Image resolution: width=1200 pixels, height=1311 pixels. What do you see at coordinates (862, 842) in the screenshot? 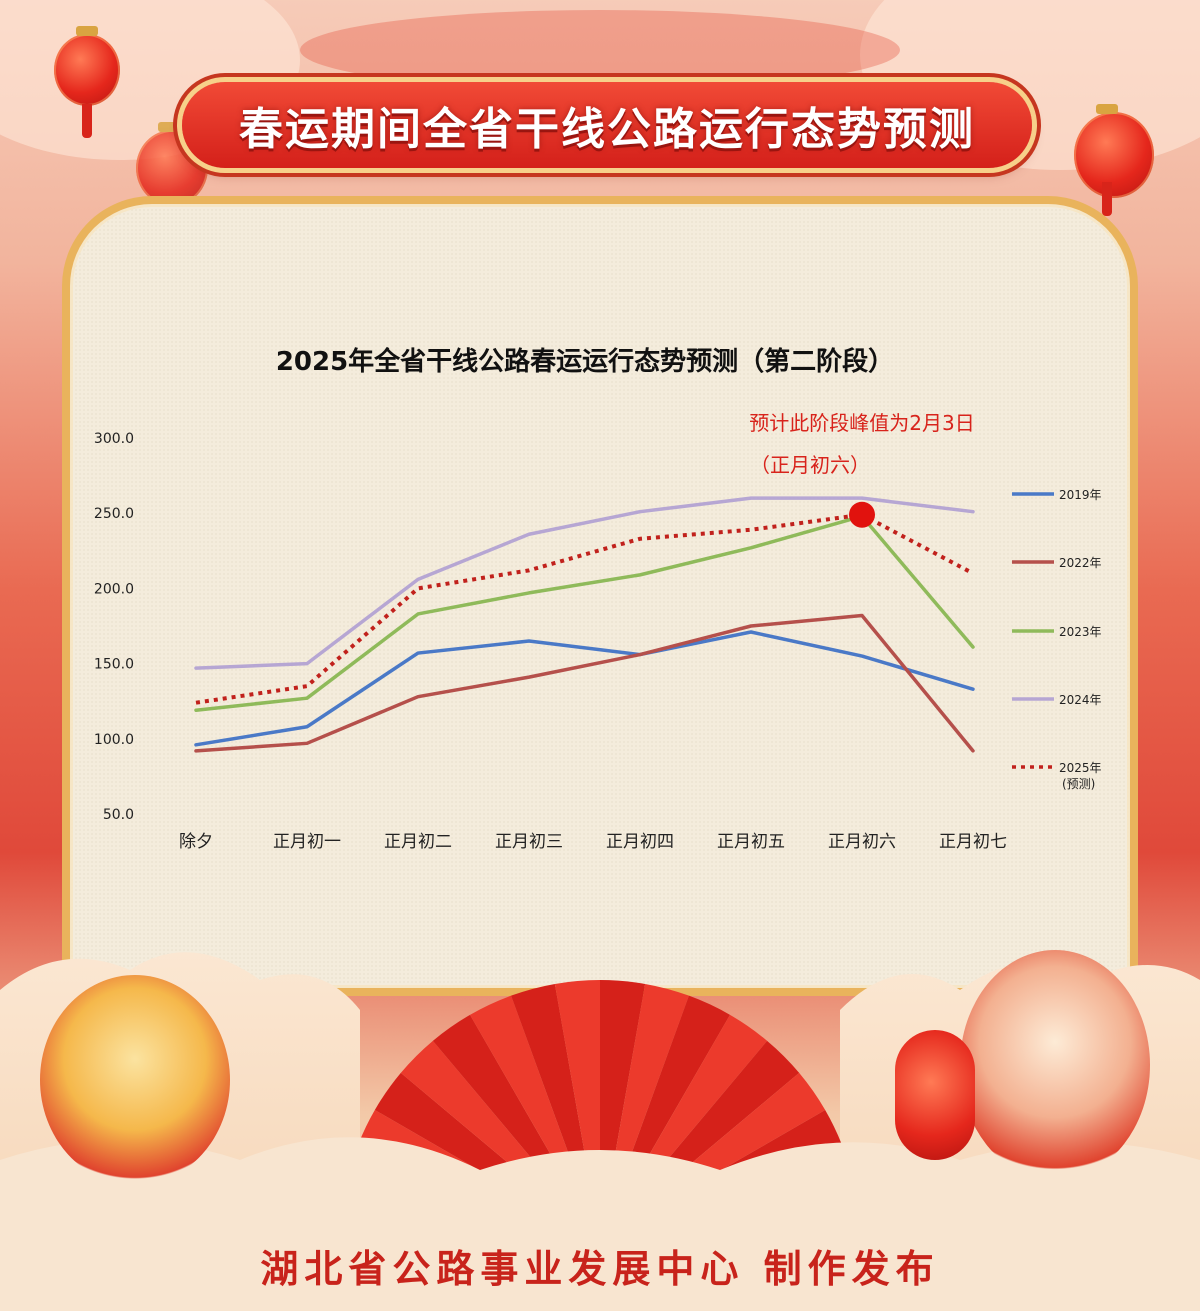
I see `x-tick-label: 正月初六` at bounding box center [862, 842].